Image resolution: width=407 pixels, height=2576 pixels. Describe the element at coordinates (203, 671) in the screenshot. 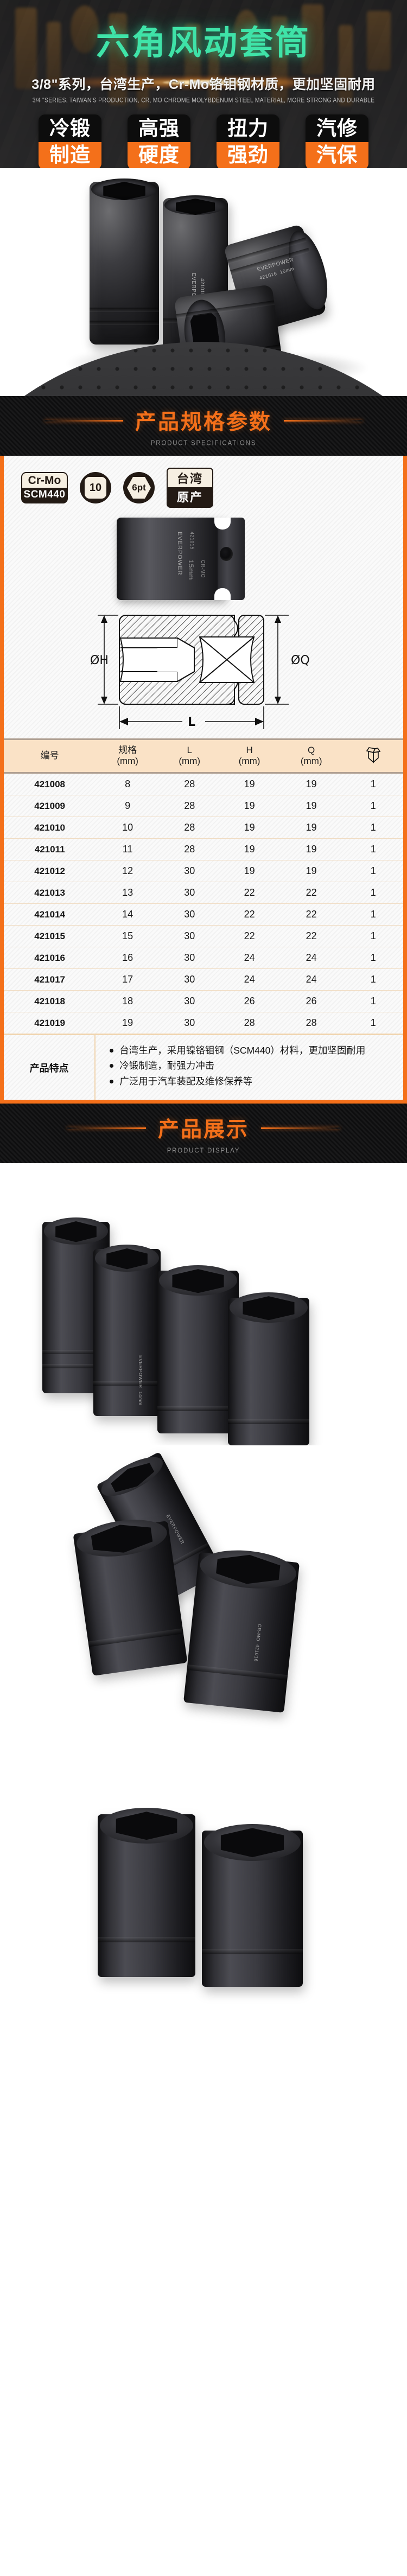

I see `technical-drawing: ØH ØQ L` at that location.